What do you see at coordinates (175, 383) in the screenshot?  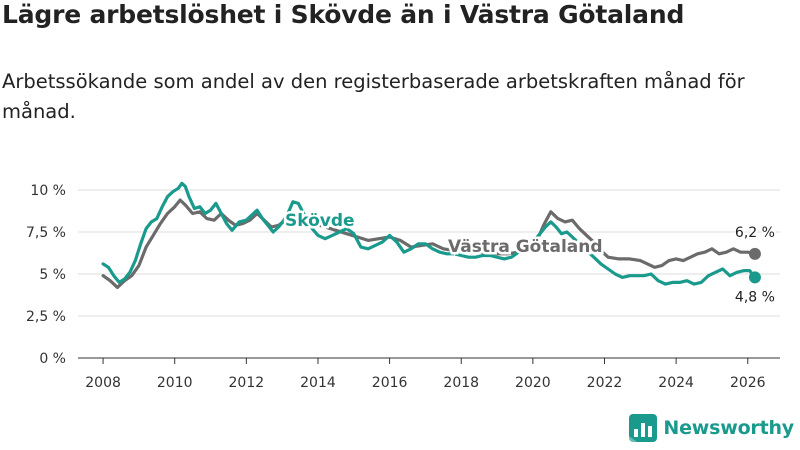 I see `x-tick-label: 2010` at bounding box center [175, 383].